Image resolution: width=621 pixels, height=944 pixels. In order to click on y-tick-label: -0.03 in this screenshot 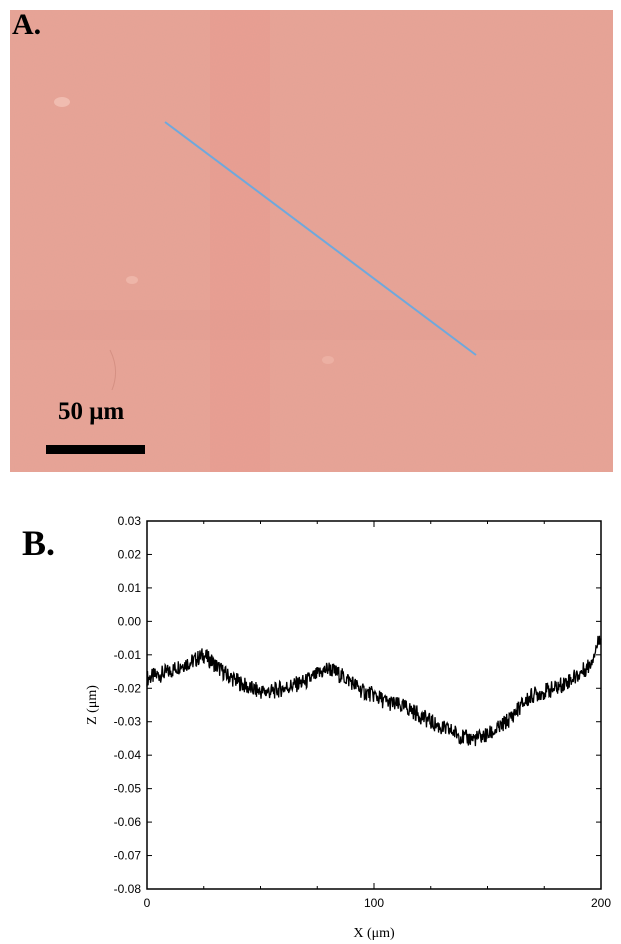, I will do `click(128, 722)`.